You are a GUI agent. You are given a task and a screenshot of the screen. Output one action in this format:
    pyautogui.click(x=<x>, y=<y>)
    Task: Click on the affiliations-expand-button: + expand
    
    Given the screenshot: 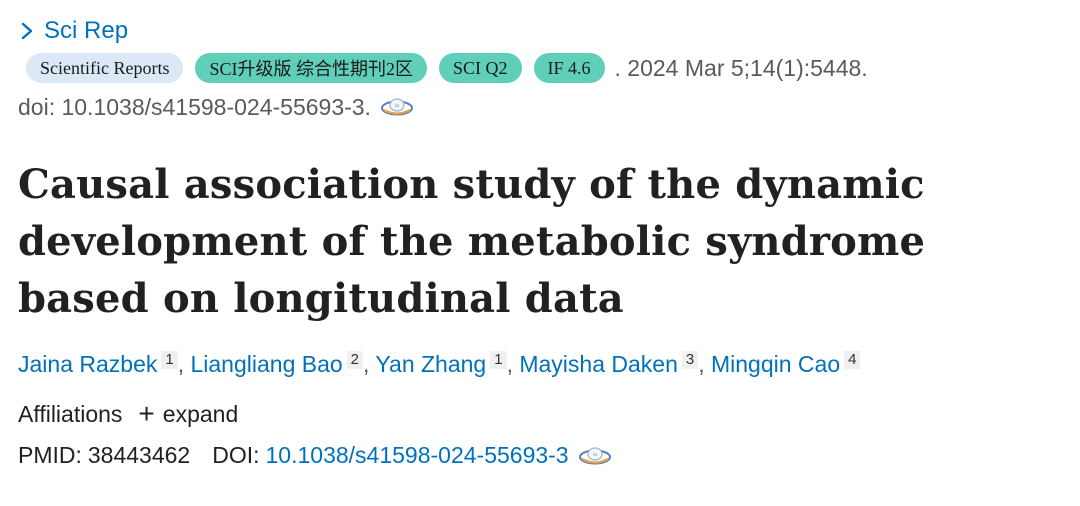 What is the action you would take?
    pyautogui.click(x=188, y=414)
    